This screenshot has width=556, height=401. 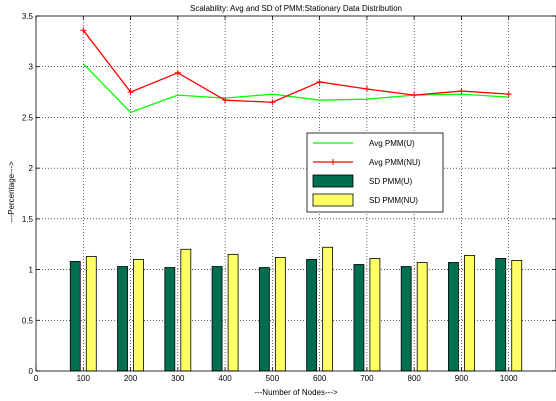 I want to click on legend-swatch-sd-pmm-nu-, so click(x=333, y=200).